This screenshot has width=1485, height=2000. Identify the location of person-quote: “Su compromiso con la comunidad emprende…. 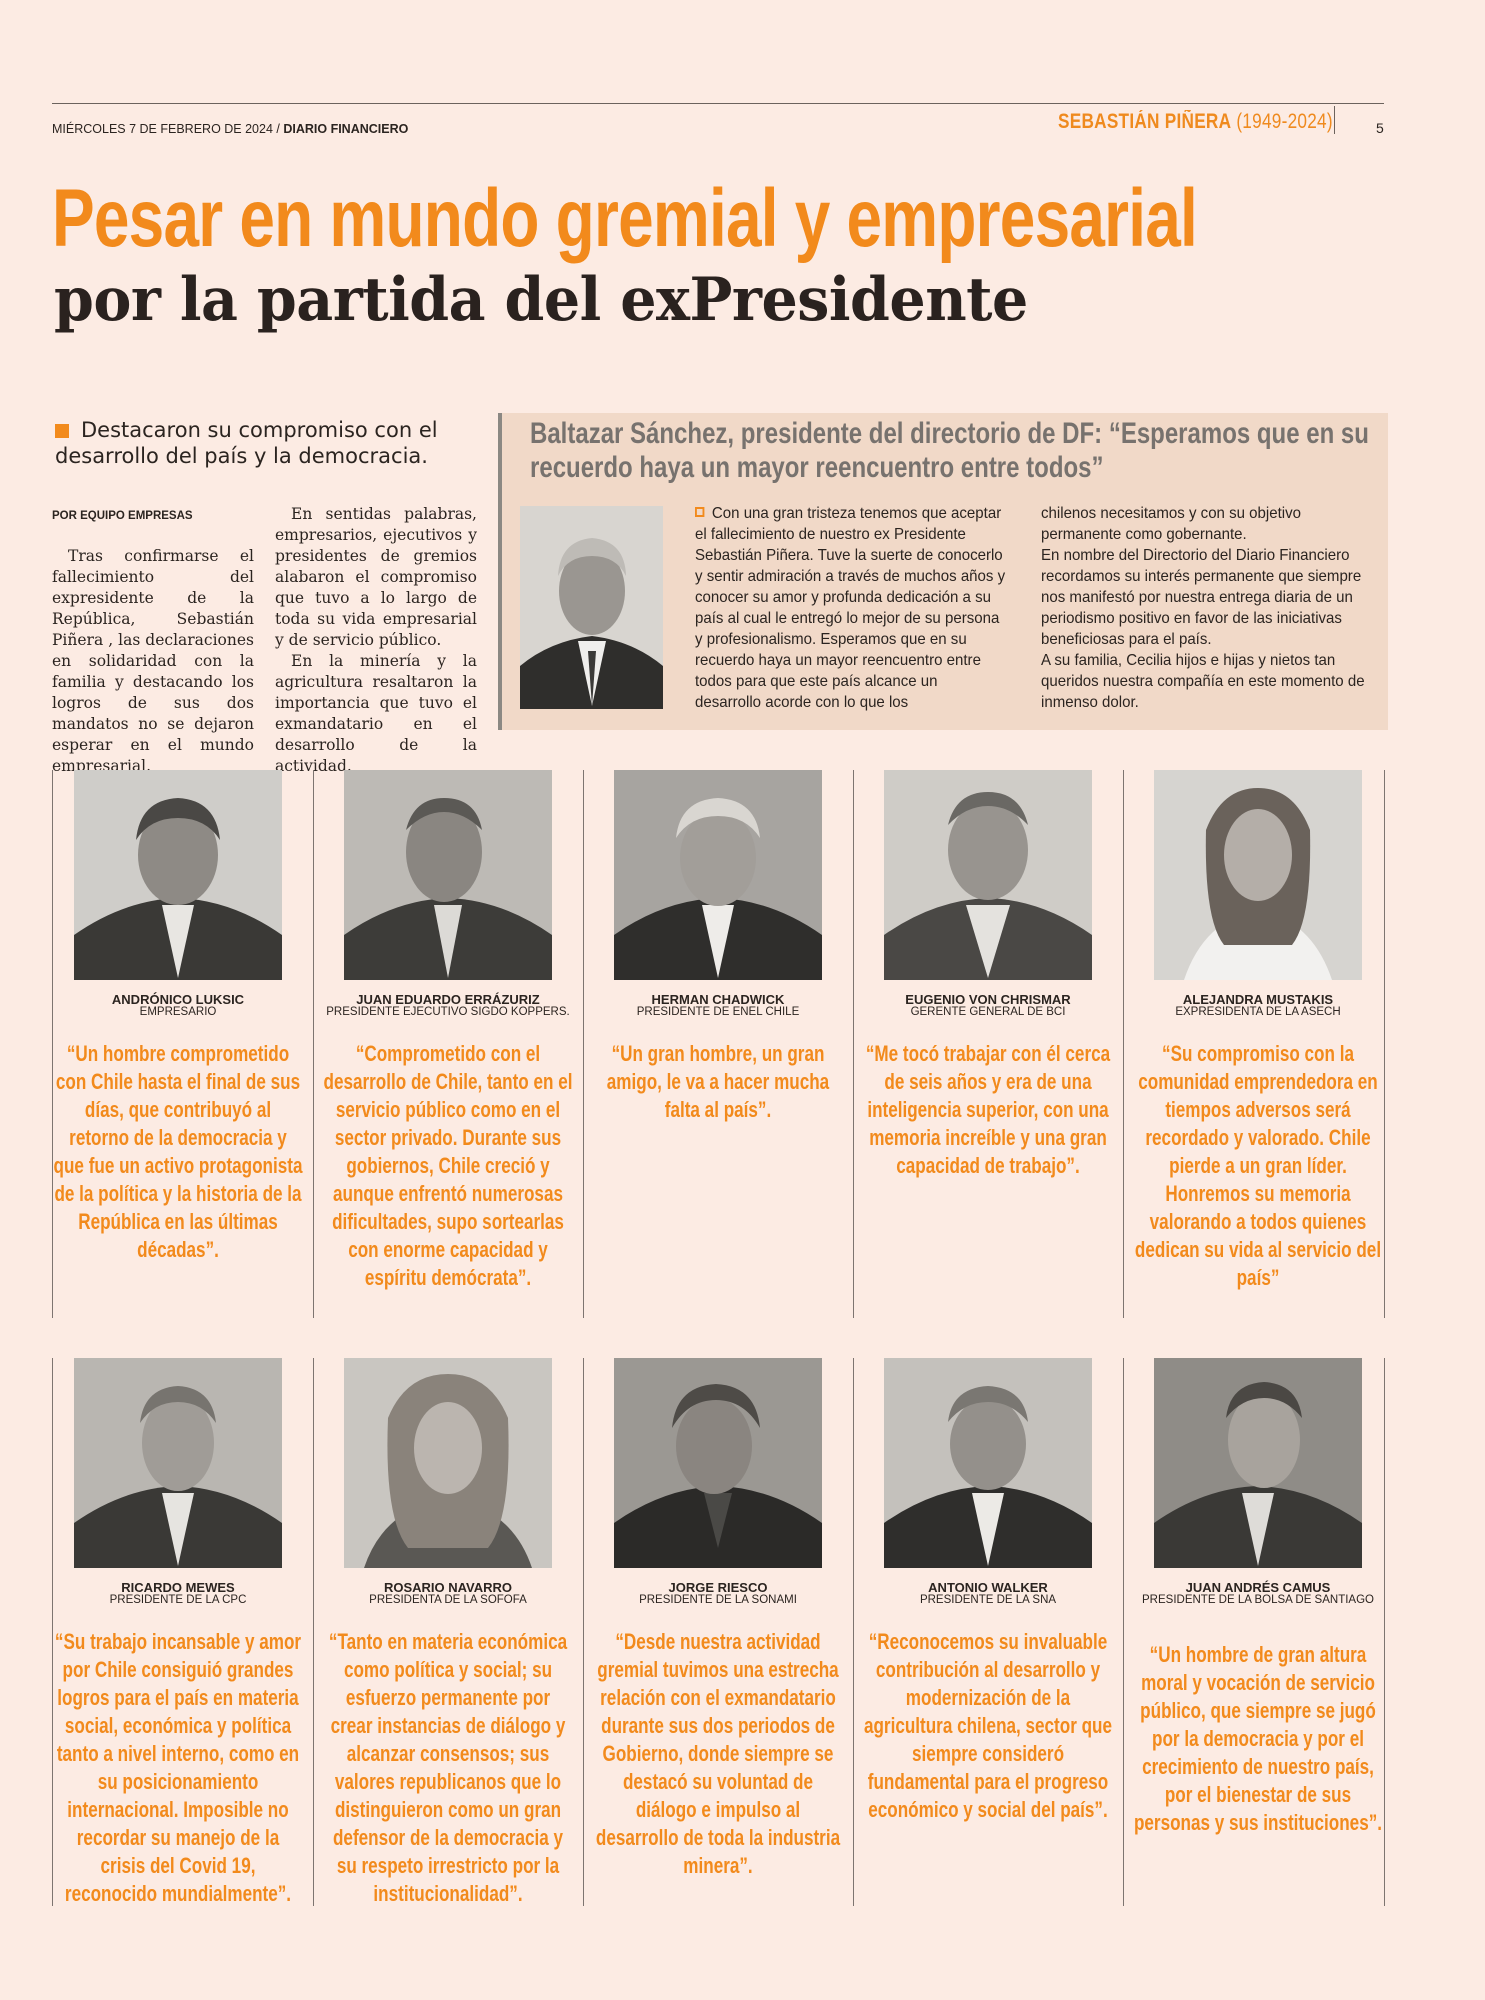
(1258, 1165).